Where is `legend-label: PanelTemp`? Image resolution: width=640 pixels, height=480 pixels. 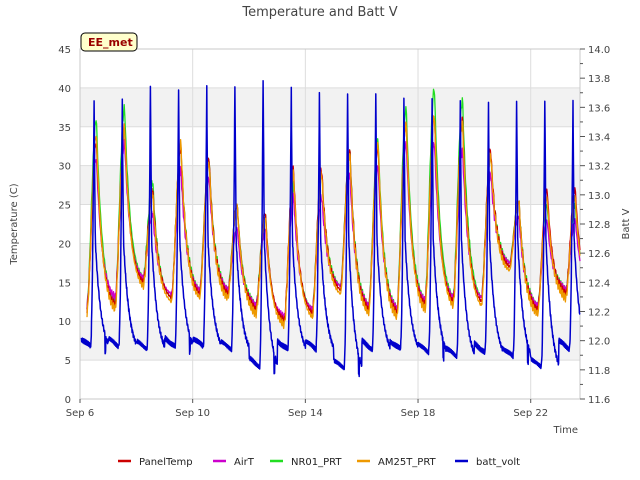
legend-label: PanelTemp is located at coordinates (166, 462).